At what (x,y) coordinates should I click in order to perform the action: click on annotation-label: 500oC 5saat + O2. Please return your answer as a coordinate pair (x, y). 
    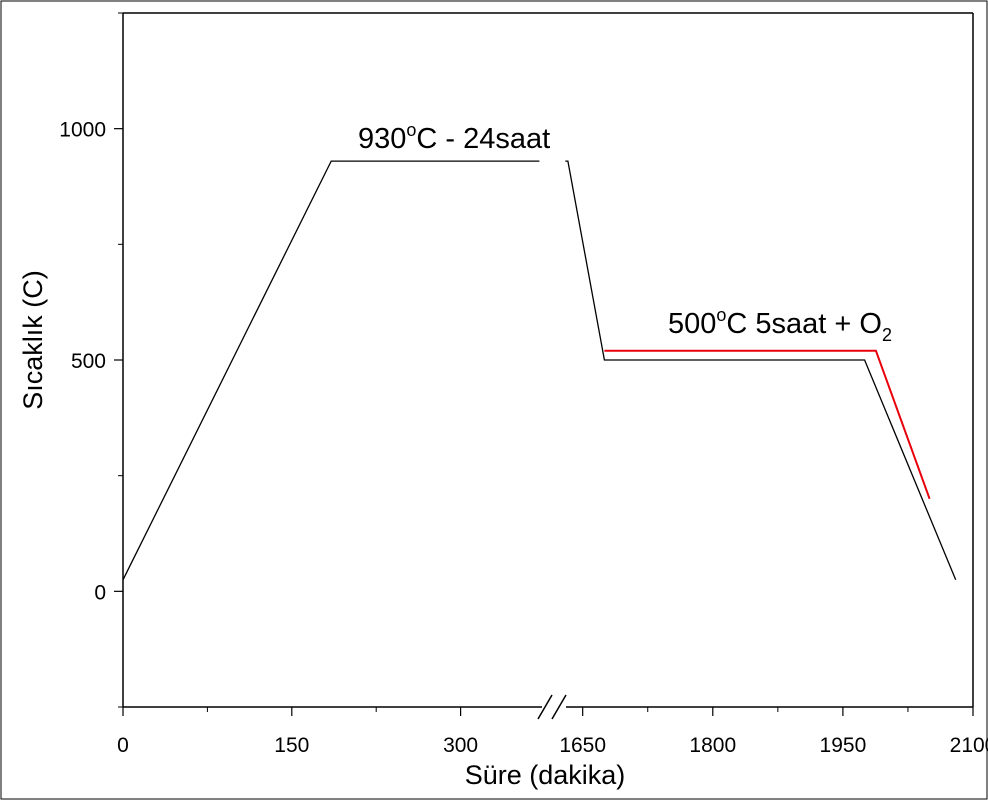
    Looking at the image, I should click on (780, 325).